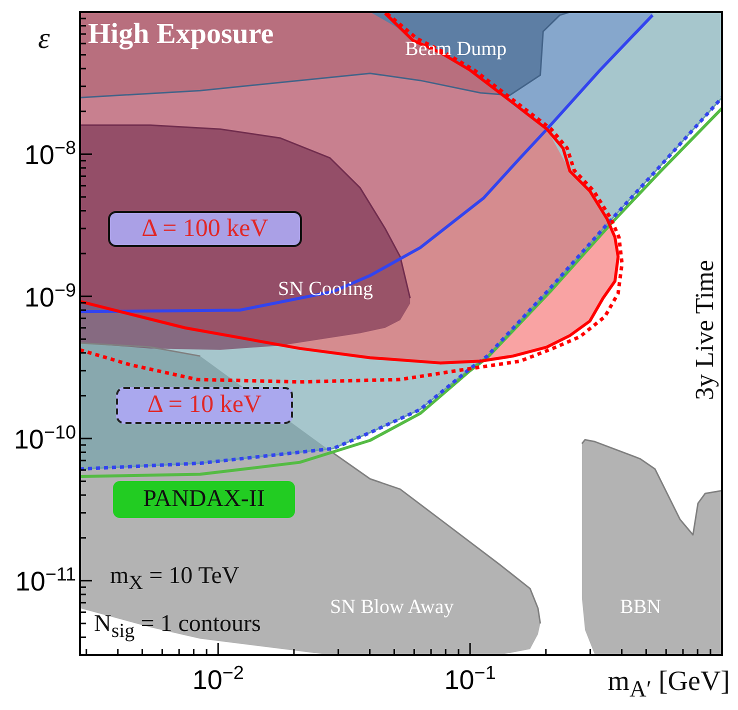 The width and height of the screenshot is (738, 710). Describe the element at coordinates (50, 296) in the screenshot. I see `y-tick-label: 10$^{−9}$` at that location.